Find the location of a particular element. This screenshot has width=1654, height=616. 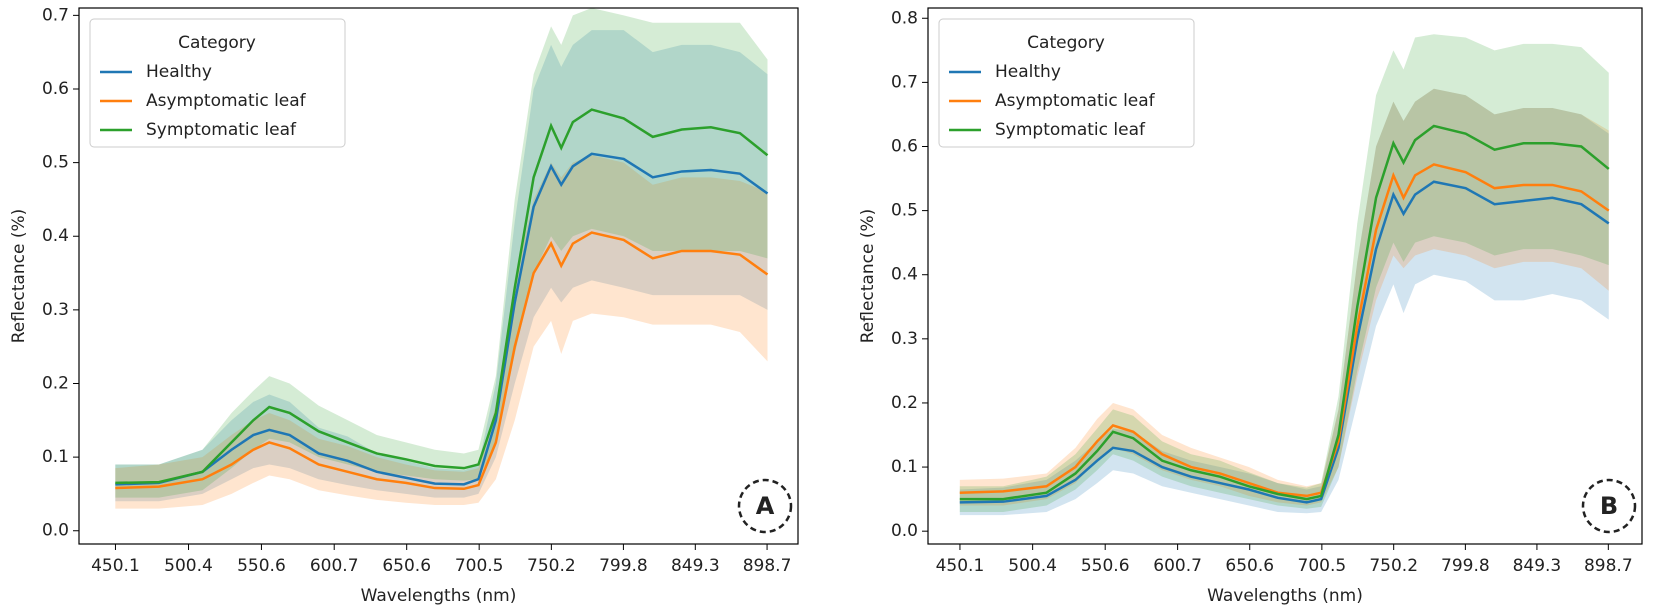

annotation: B is located at coordinates (1609, 506).